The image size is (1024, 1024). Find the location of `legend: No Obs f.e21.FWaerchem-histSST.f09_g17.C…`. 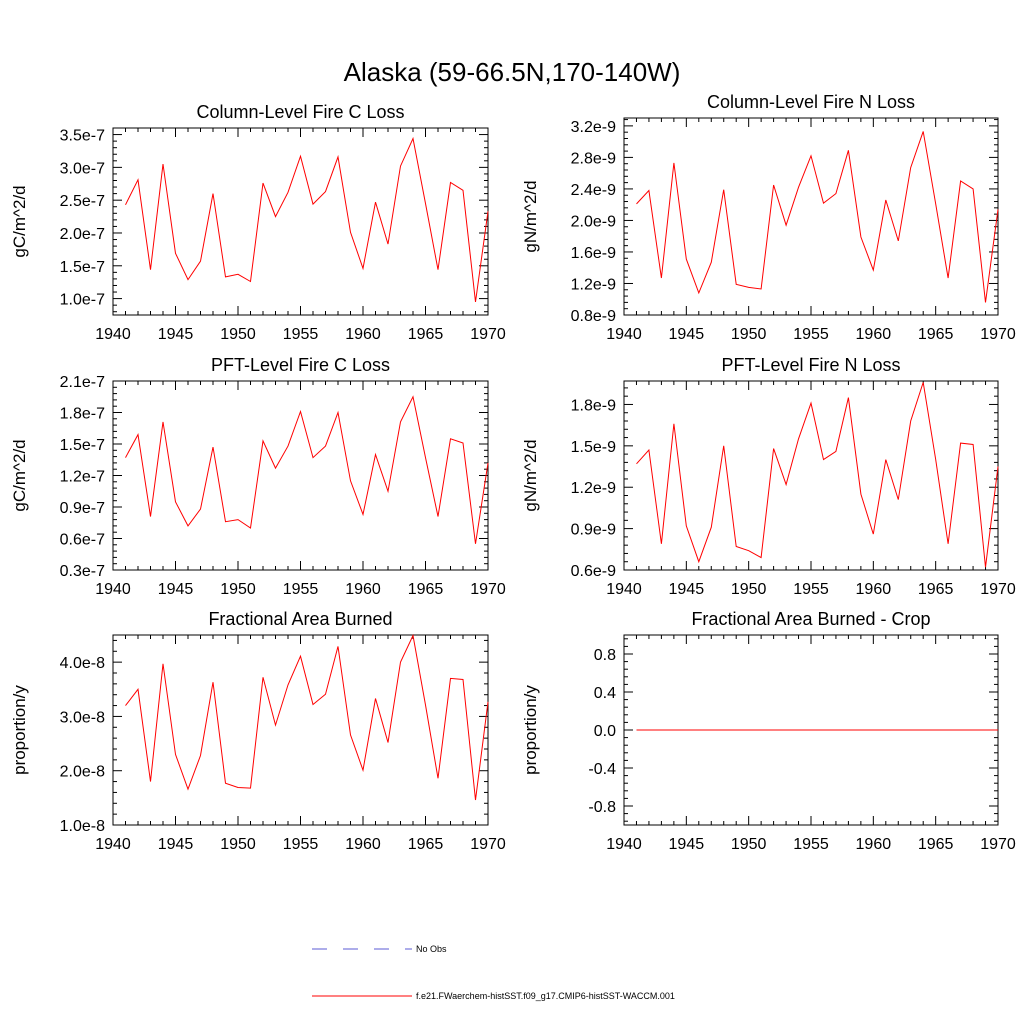

legend: No Obs f.e21.FWaerchem-histSST.f09_g17.C… is located at coordinates (493, 972).